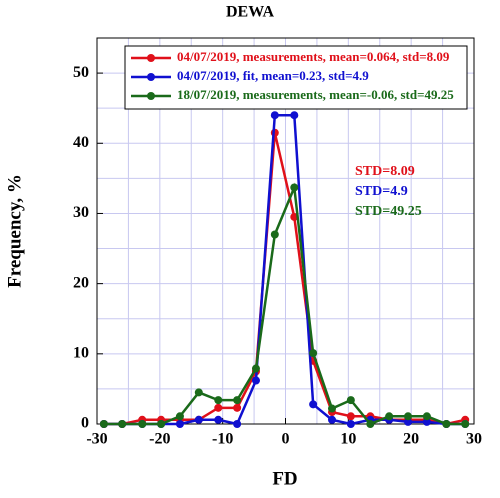 This screenshot has width=500, height=498. Describe the element at coordinates (96, 439) in the screenshot. I see `x-tick-label: -30` at that location.